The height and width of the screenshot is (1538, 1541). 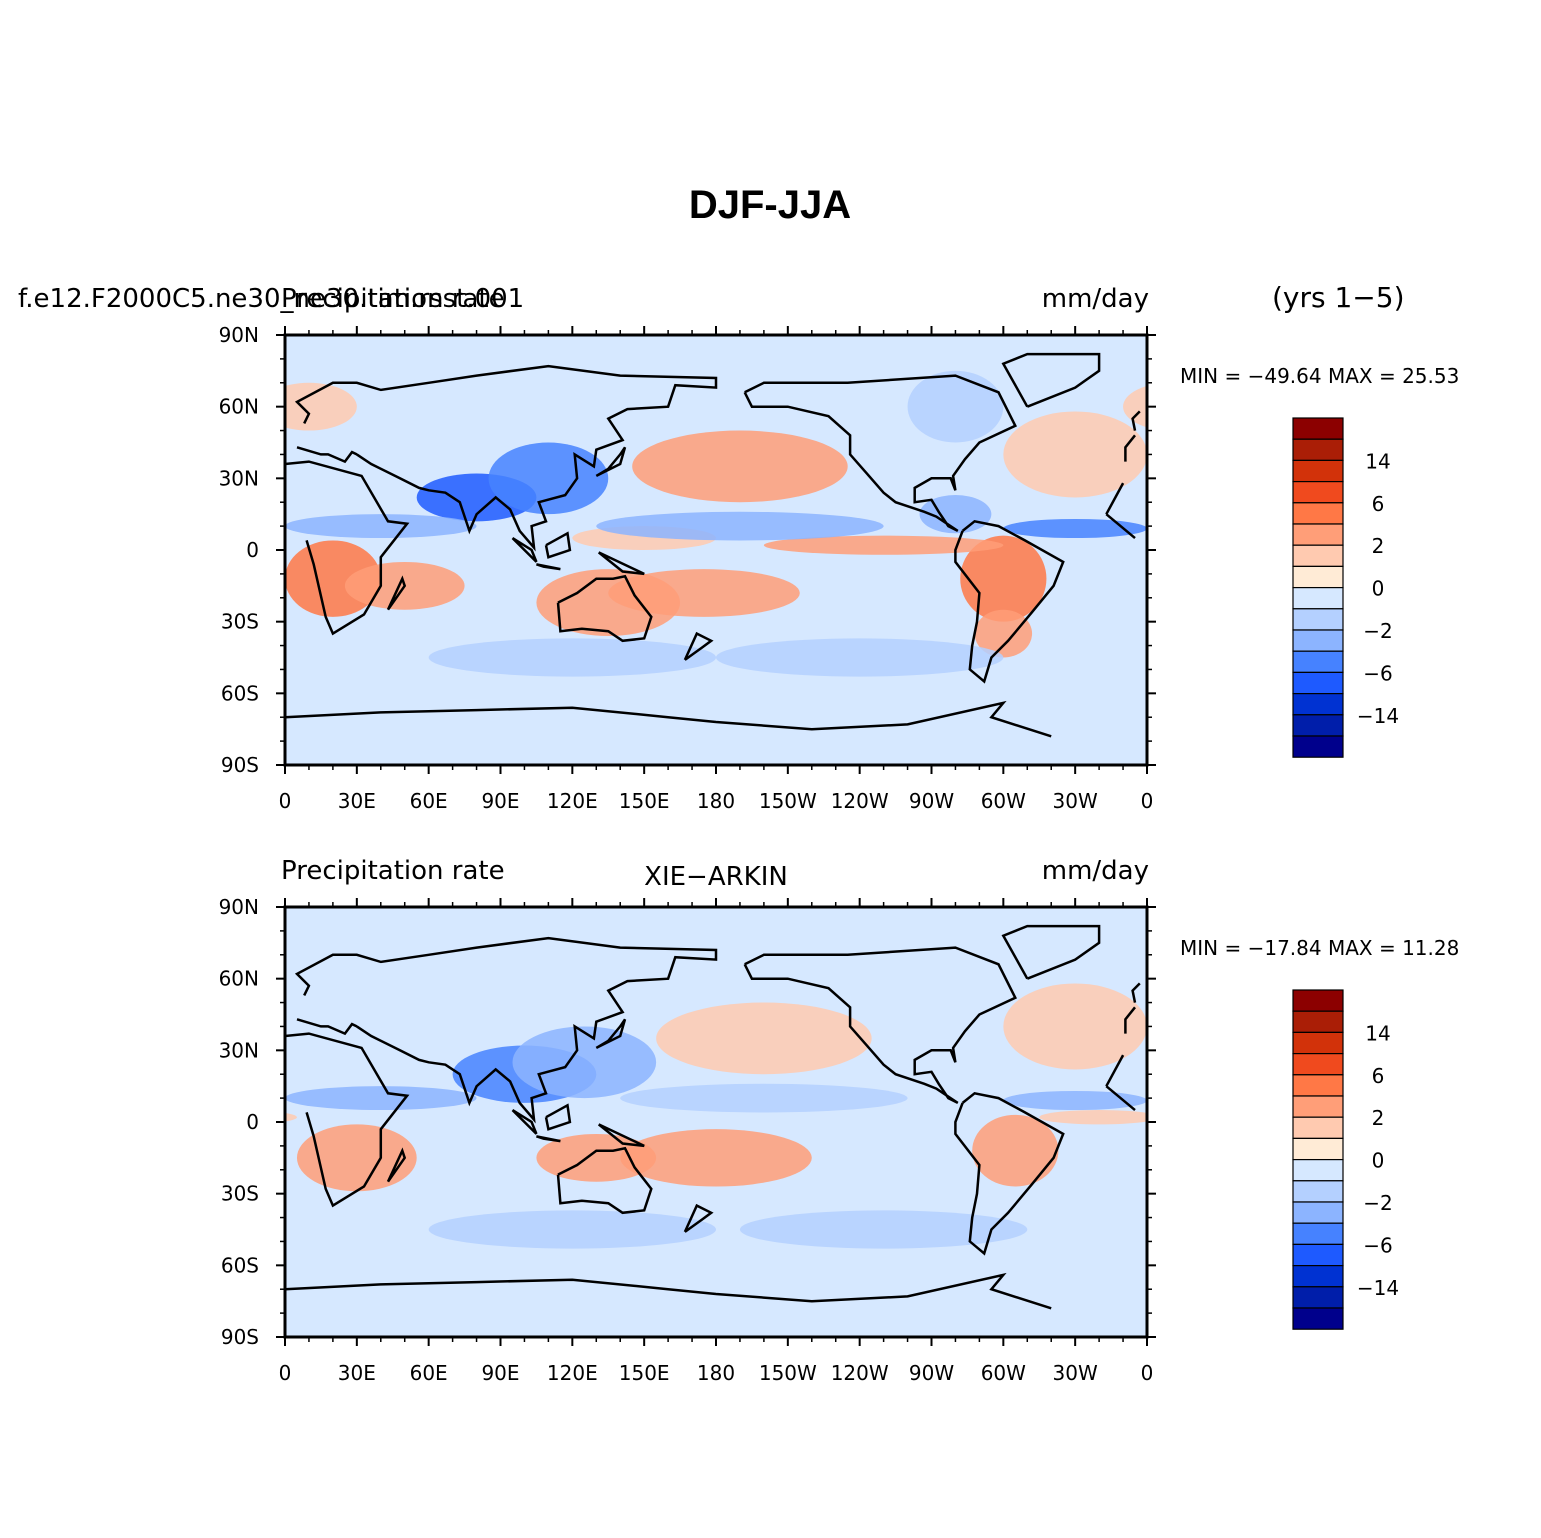 I want to click on lat-tick-label: 90N, so click(x=239, y=907).